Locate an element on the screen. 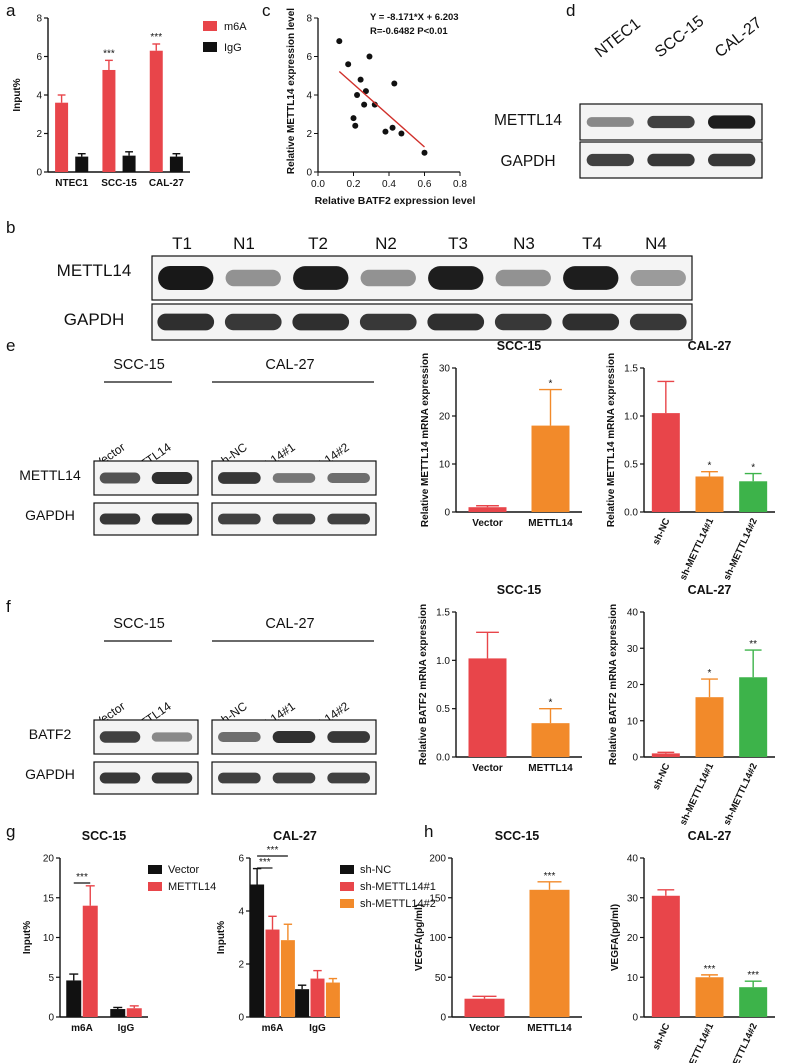 Image resolution: width=800 pixels, height=1063 pixels. x-tick-label: IgG is located at coordinates (126, 1028).